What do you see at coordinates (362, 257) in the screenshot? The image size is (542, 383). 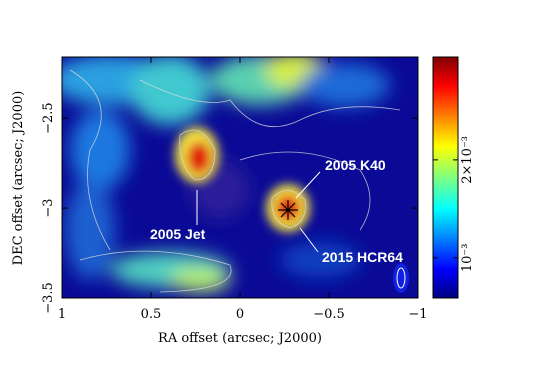 I see `annotation: 2015 HCR64` at bounding box center [362, 257].